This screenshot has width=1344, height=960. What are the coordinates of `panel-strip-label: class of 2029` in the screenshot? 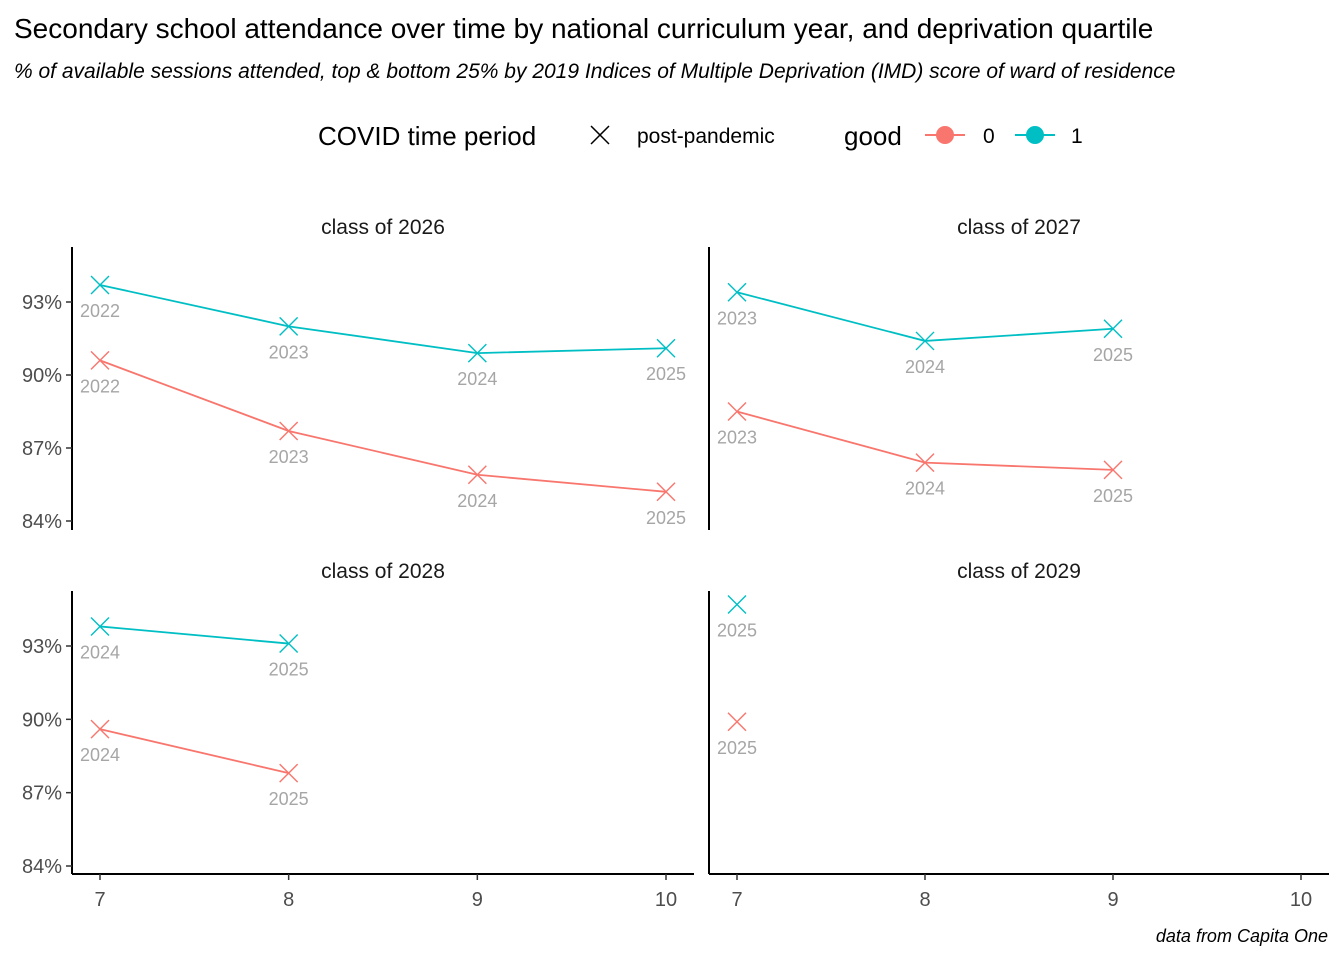 It's located at (1019, 571).